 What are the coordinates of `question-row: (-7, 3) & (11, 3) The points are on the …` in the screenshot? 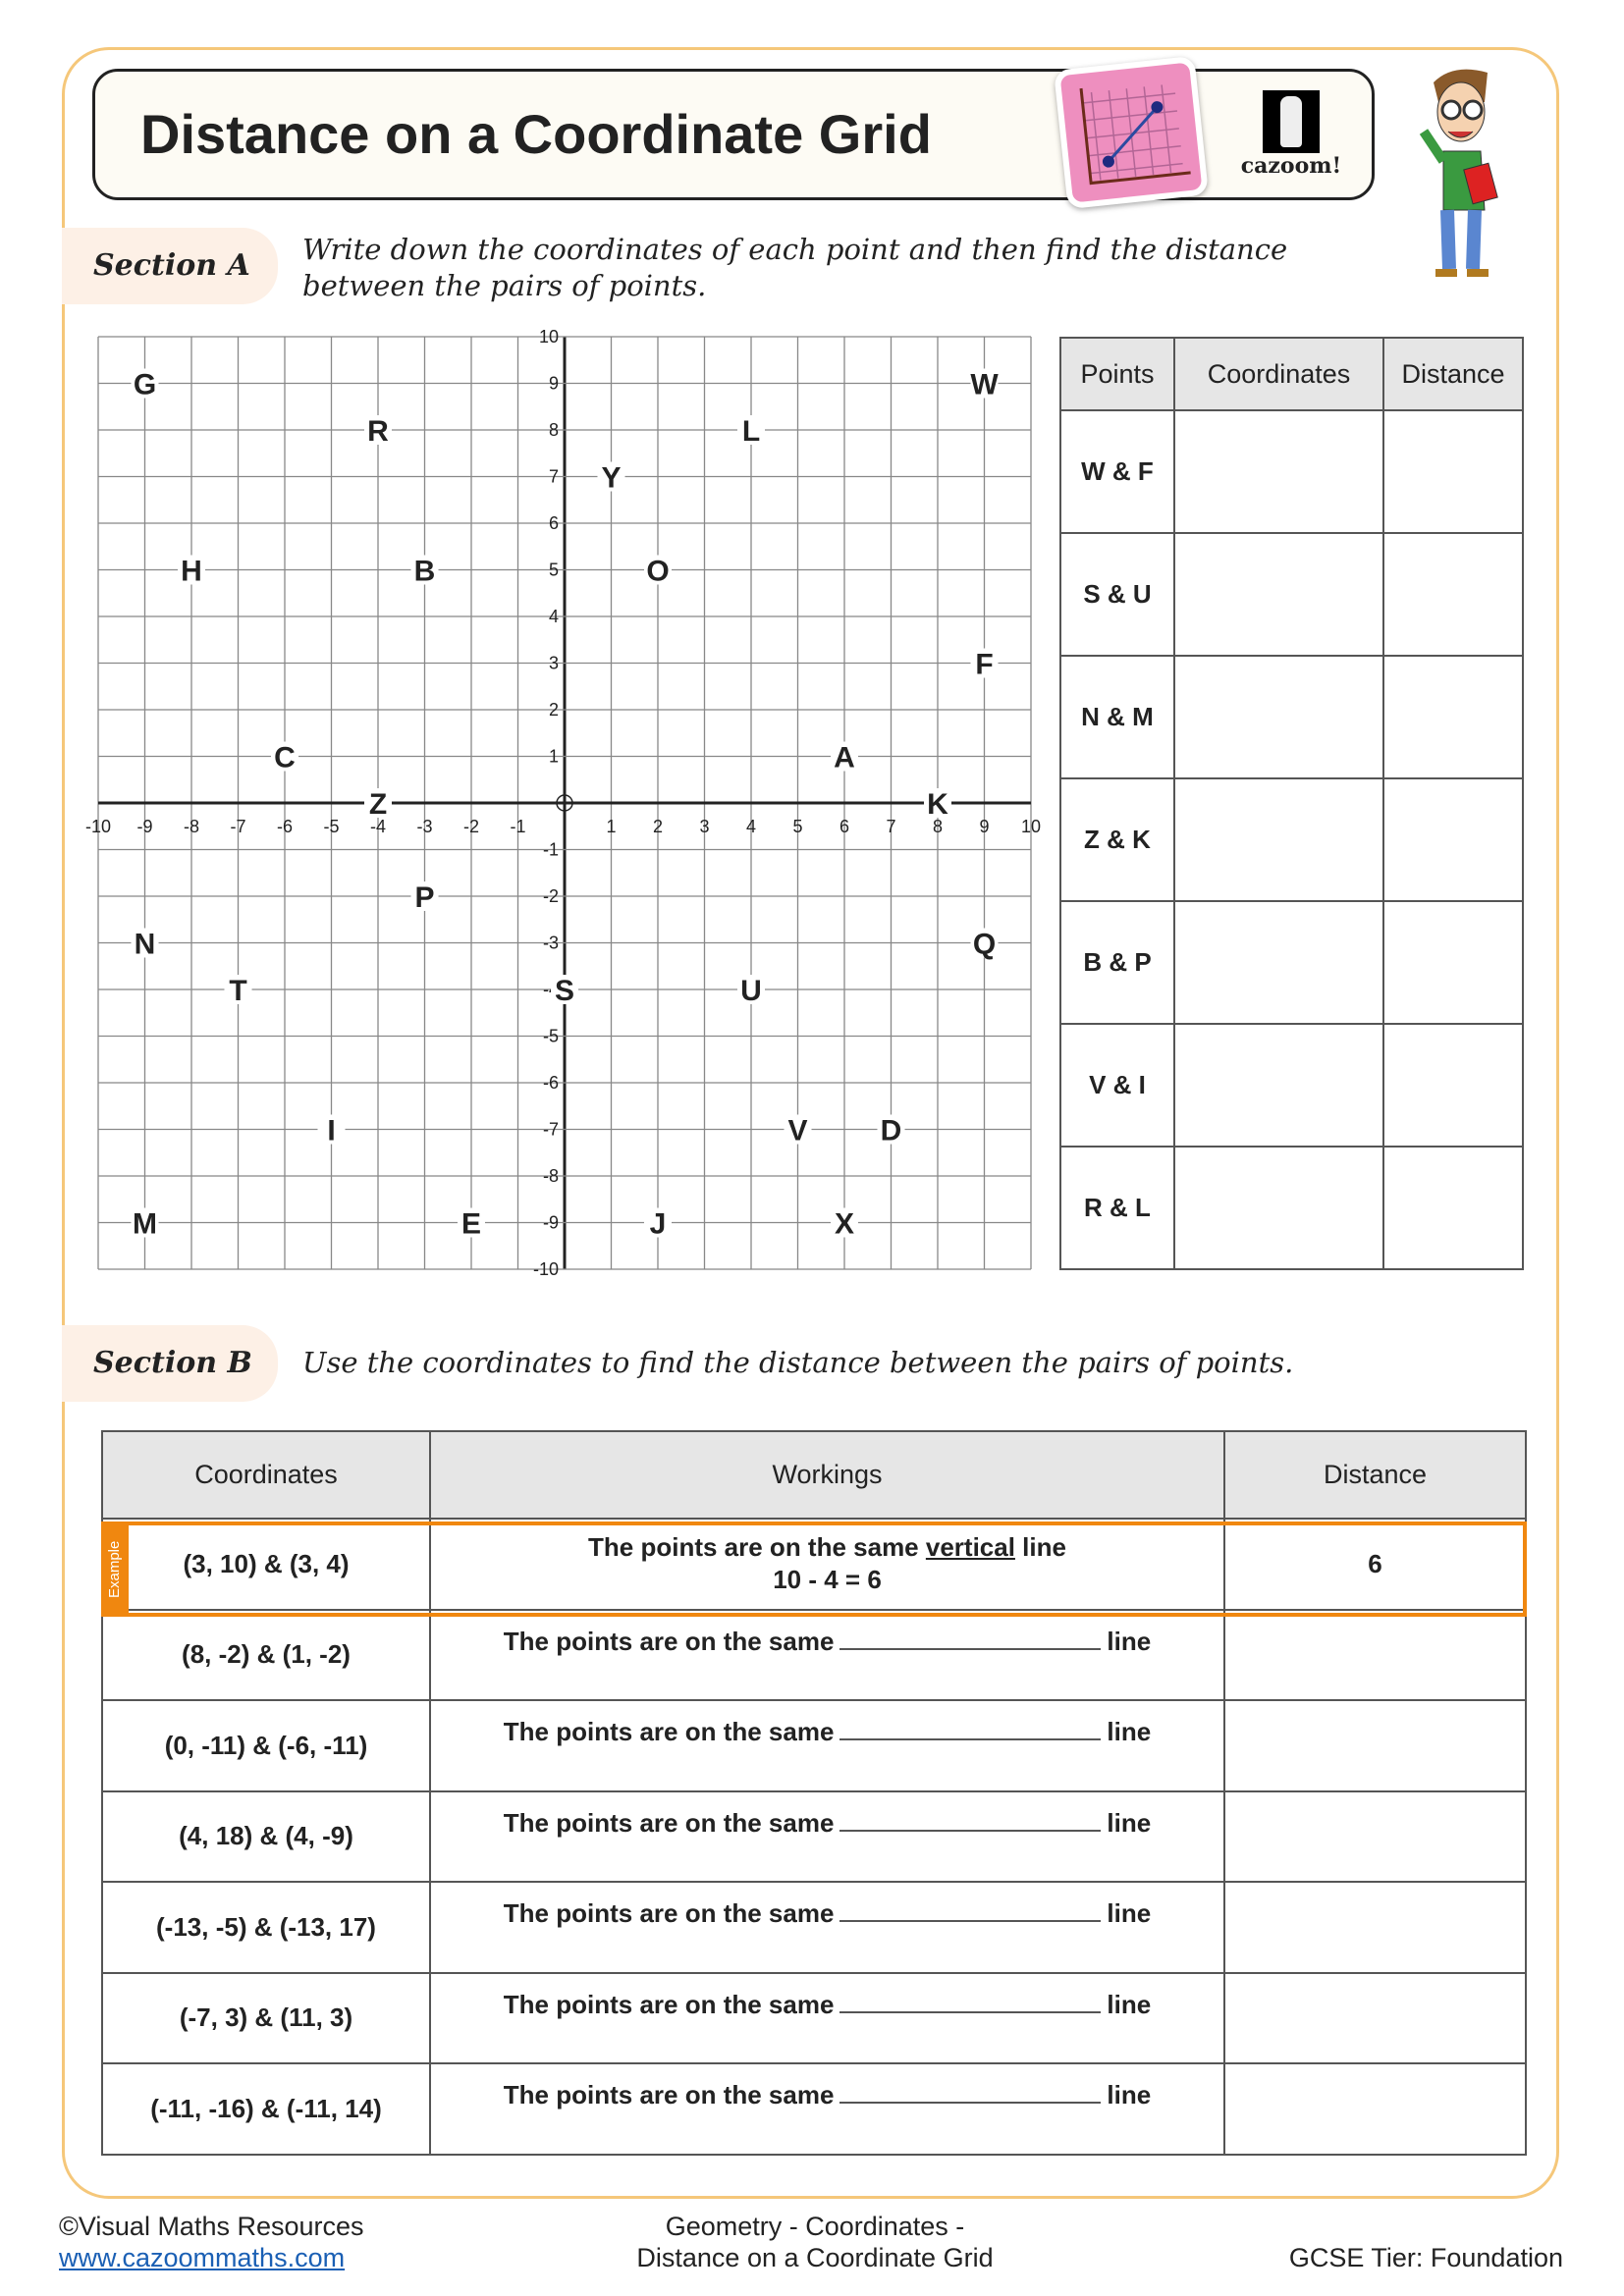 It's located at (814, 2018).